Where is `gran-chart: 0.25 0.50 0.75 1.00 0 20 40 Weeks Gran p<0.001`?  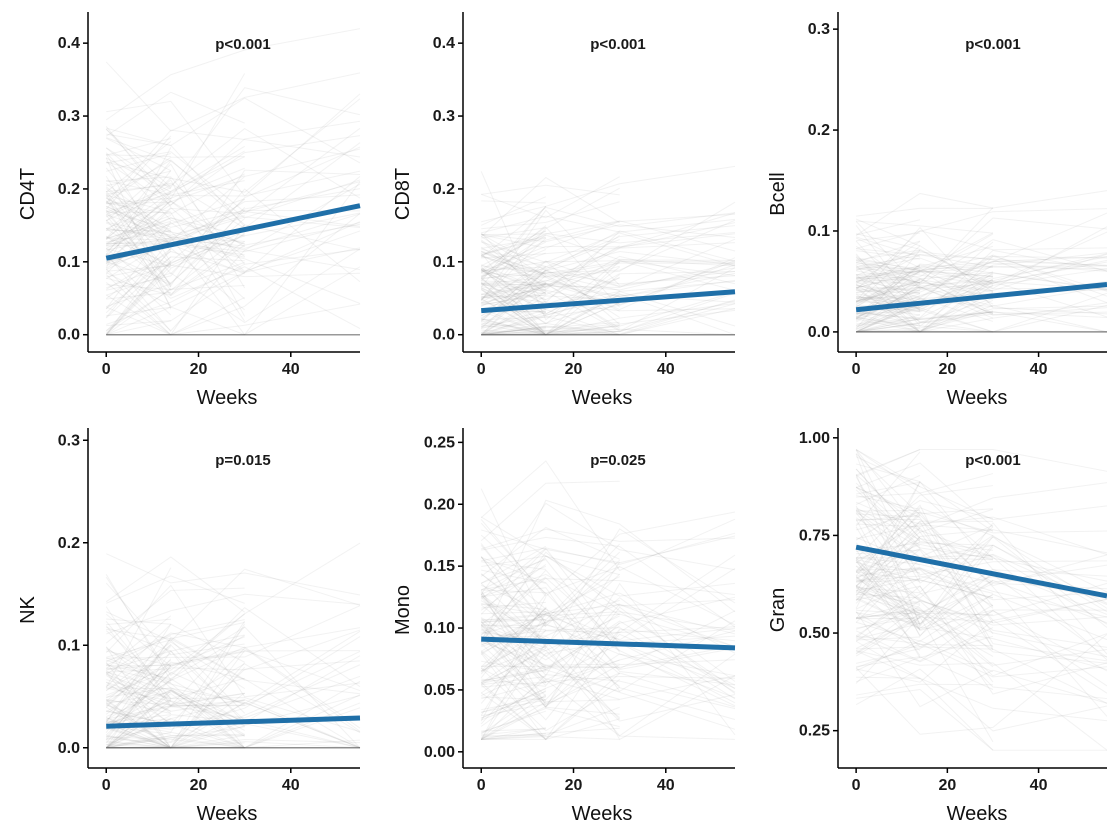
gran-chart: 0.25 0.50 0.75 1.00 0 20 40 Weeks Gran p<0.001 is located at coordinates (937, 626).